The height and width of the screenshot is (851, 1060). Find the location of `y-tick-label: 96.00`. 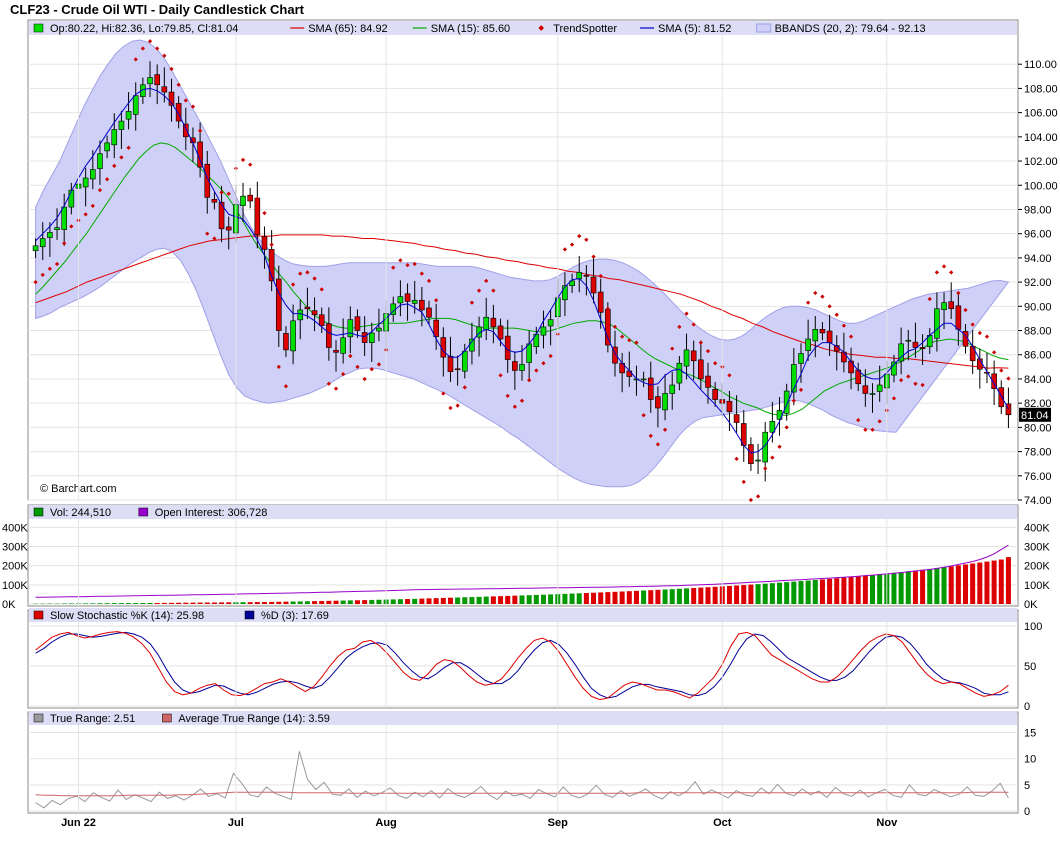

y-tick-label: 96.00 is located at coordinates (1038, 235).